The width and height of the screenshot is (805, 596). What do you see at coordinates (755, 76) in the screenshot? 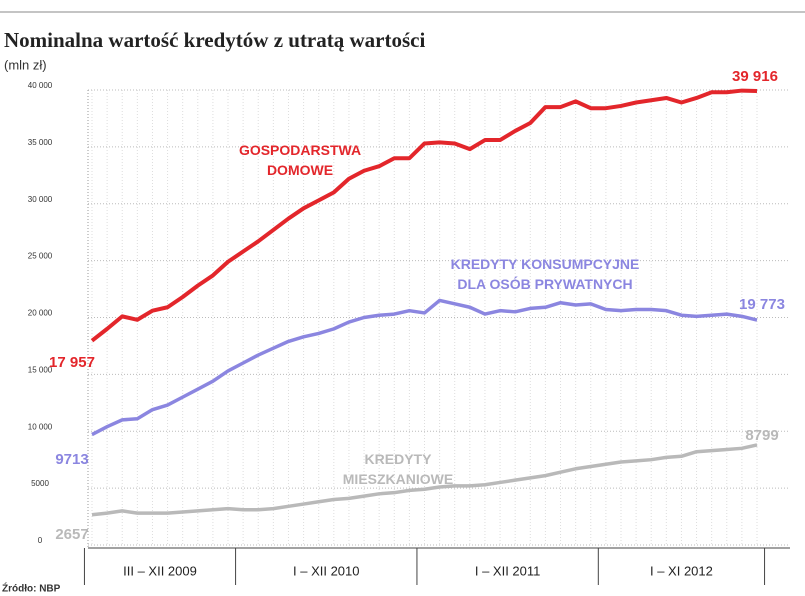
I see `value-label: 39 916` at bounding box center [755, 76].